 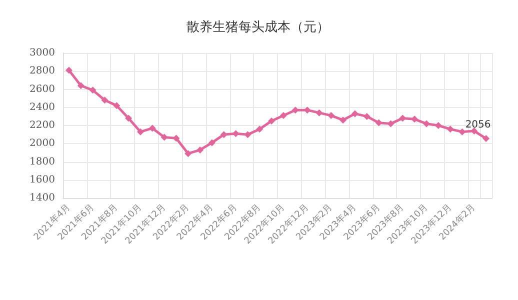 What do you see at coordinates (258, 27) in the screenshot?
I see `chart-title: 散养生猪每头成本（元）` at bounding box center [258, 27].